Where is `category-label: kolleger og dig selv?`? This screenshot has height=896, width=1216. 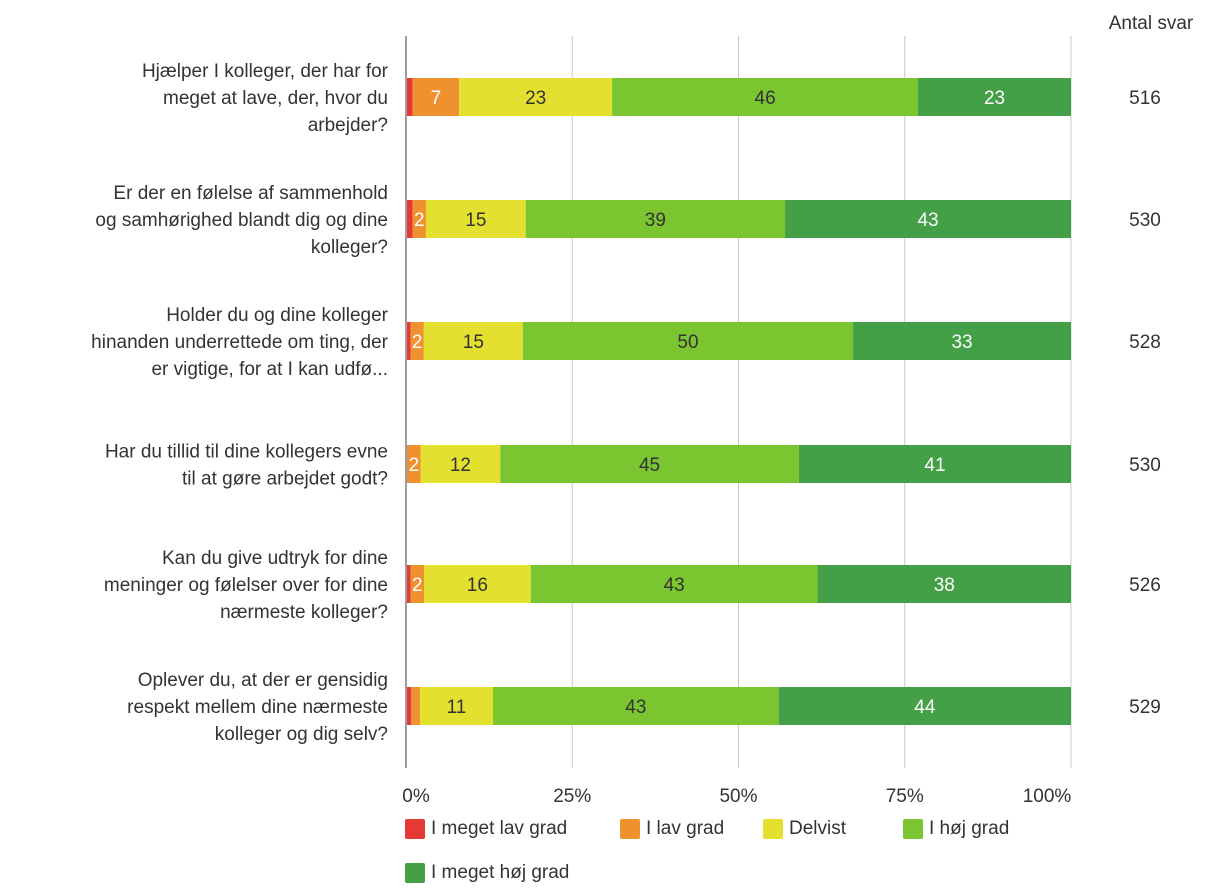
category-label: kolleger og dig selv? is located at coordinates (301, 734).